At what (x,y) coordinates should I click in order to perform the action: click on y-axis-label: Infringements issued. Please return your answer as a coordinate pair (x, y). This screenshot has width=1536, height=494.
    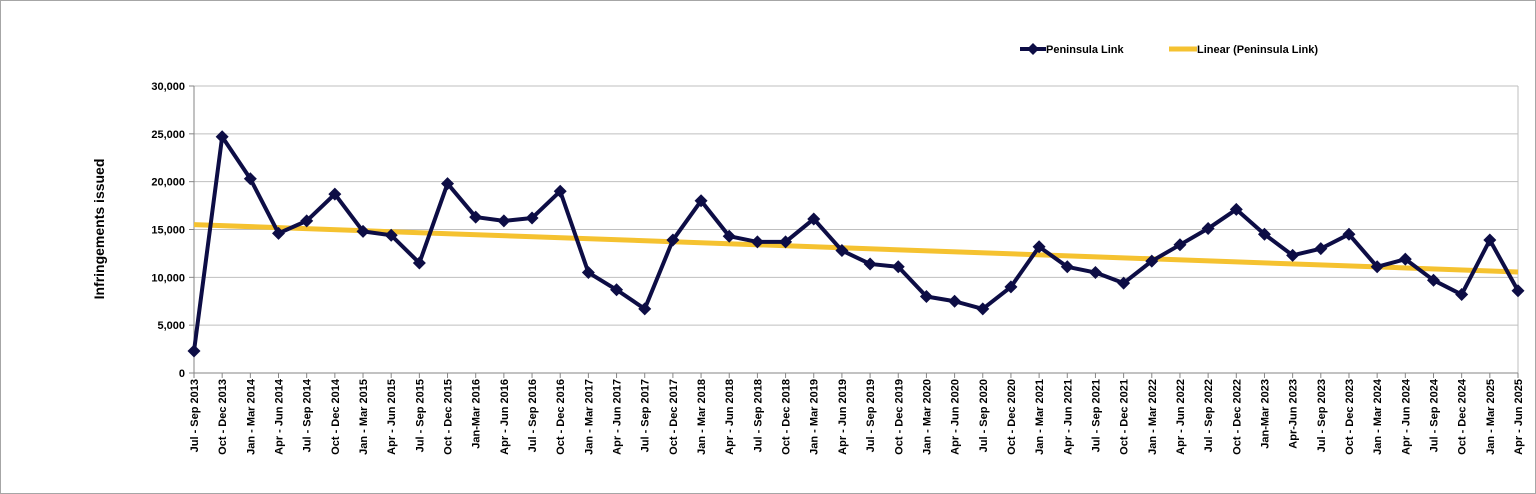
    Looking at the image, I should click on (99, 229).